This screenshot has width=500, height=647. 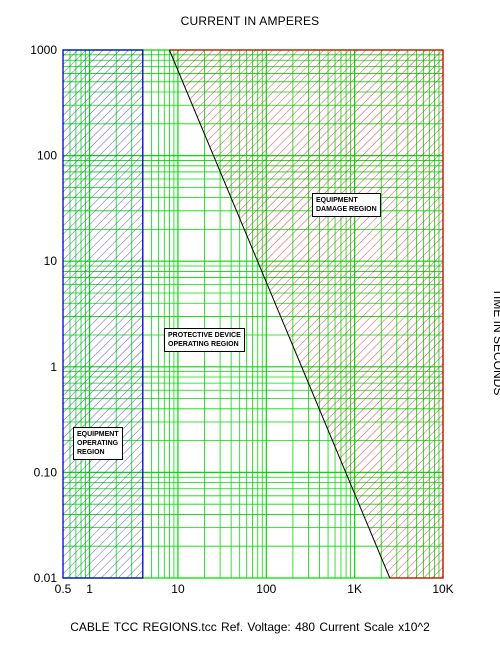 What do you see at coordinates (43, 50) in the screenshot?
I see `y-tick-label: 1000` at bounding box center [43, 50].